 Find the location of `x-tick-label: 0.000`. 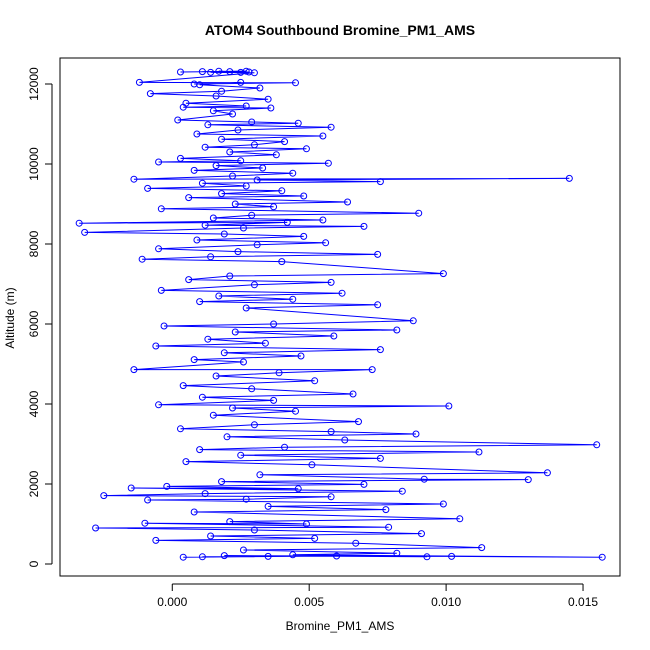

x-tick-label: 0.000 is located at coordinates (172, 602).